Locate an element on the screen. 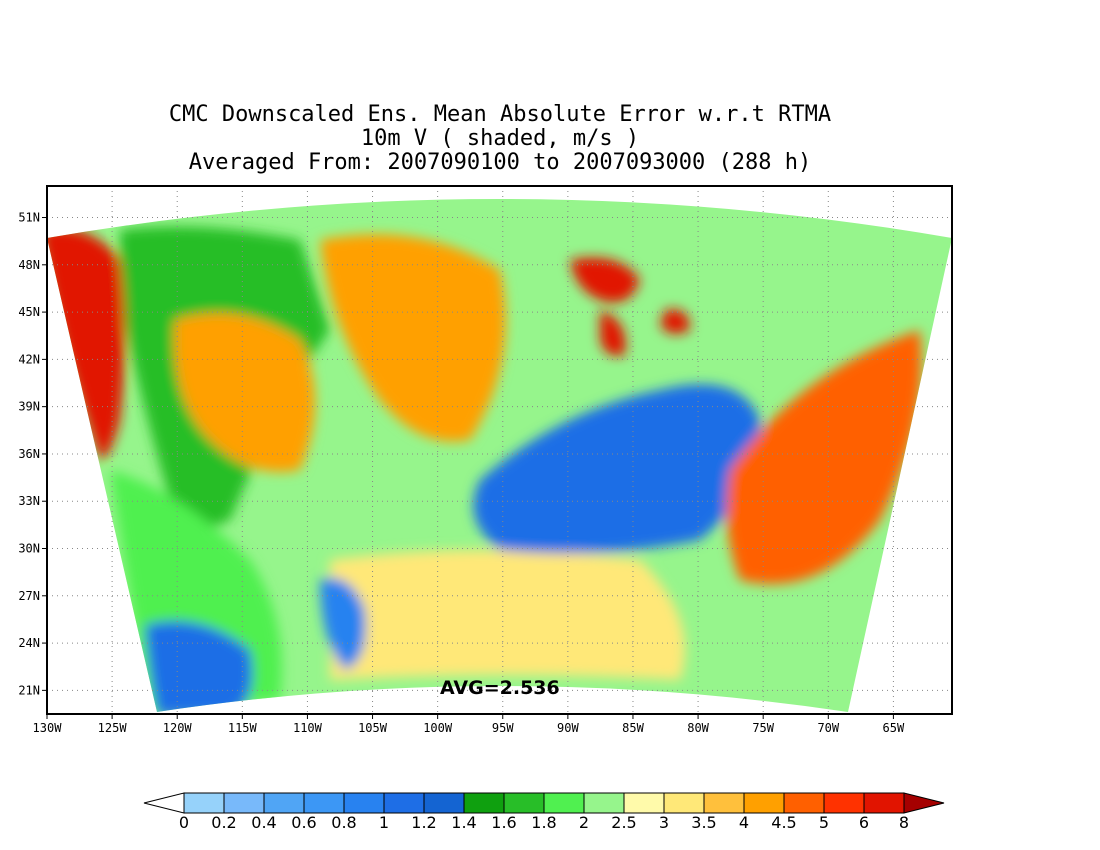  region-pacific-nw-coast is located at coordinates (86, 344).